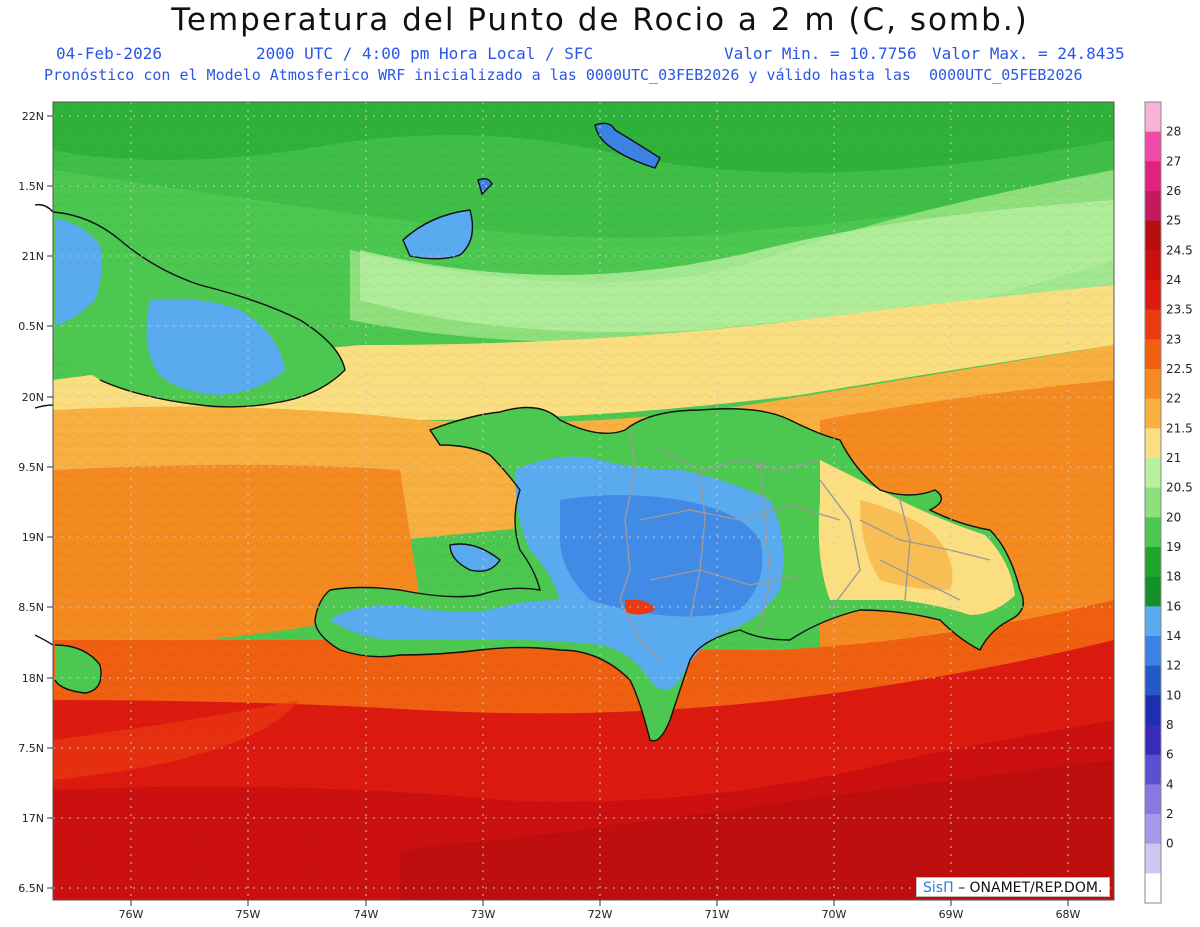  I want to click on lat-label: 9.5N, so click(31, 467).